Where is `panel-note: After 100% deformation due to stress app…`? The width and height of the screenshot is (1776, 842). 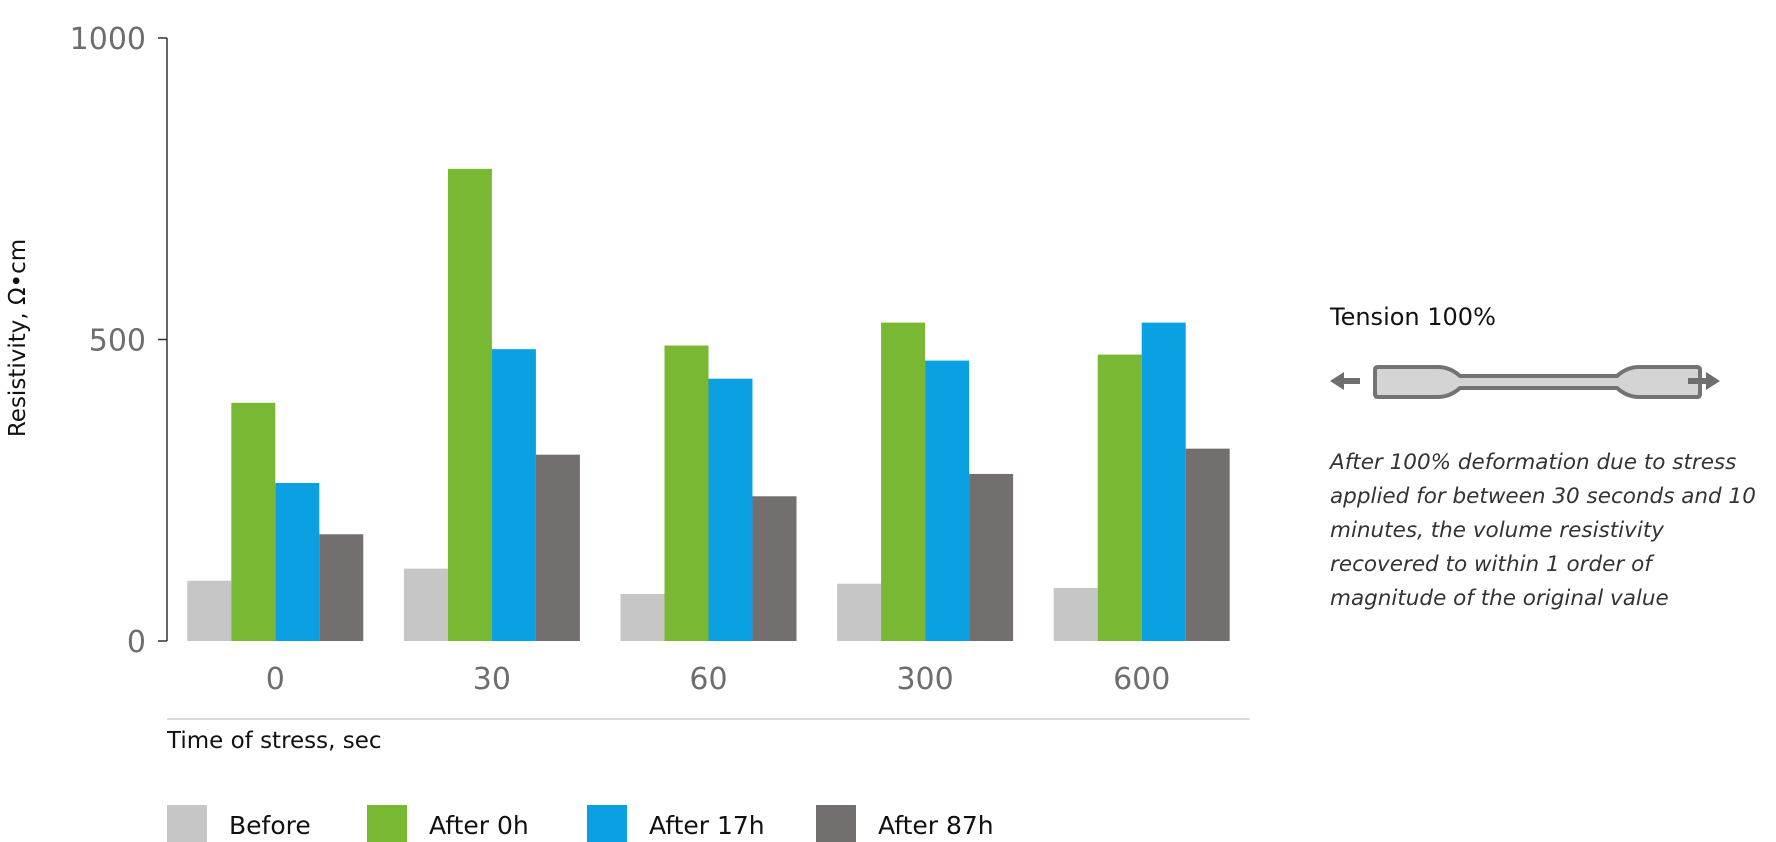 panel-note: After 100% deformation due to stress app… is located at coordinates (1543, 530).